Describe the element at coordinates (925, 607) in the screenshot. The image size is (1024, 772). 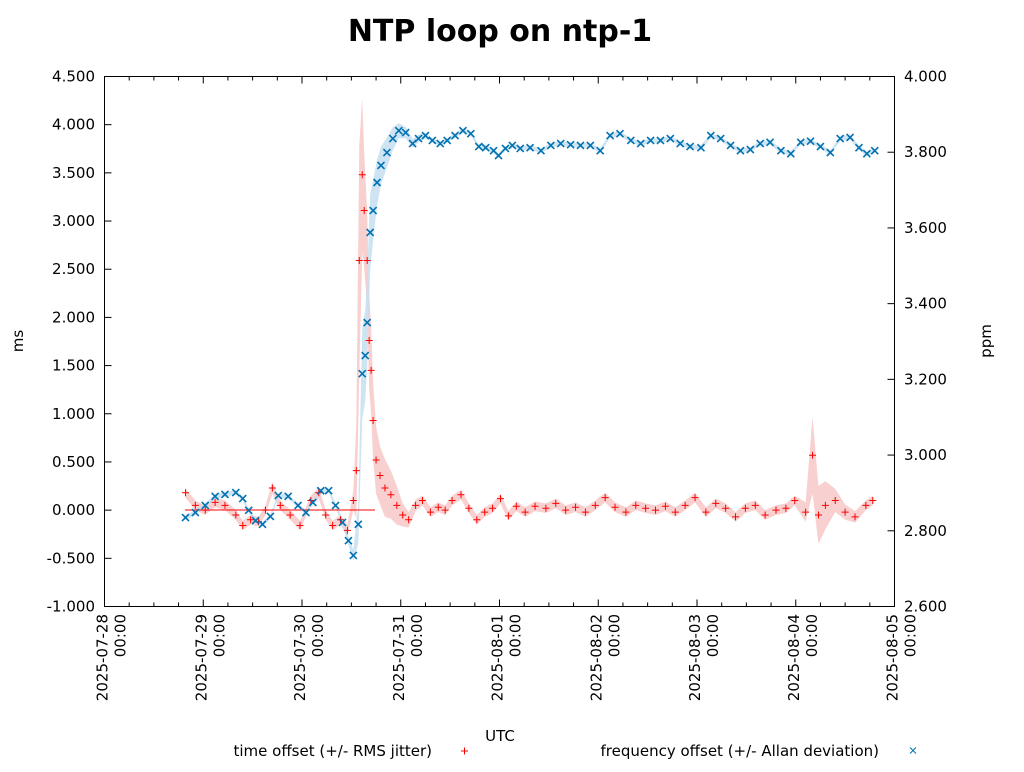
I see `y2-tick-label: 2.600` at that location.